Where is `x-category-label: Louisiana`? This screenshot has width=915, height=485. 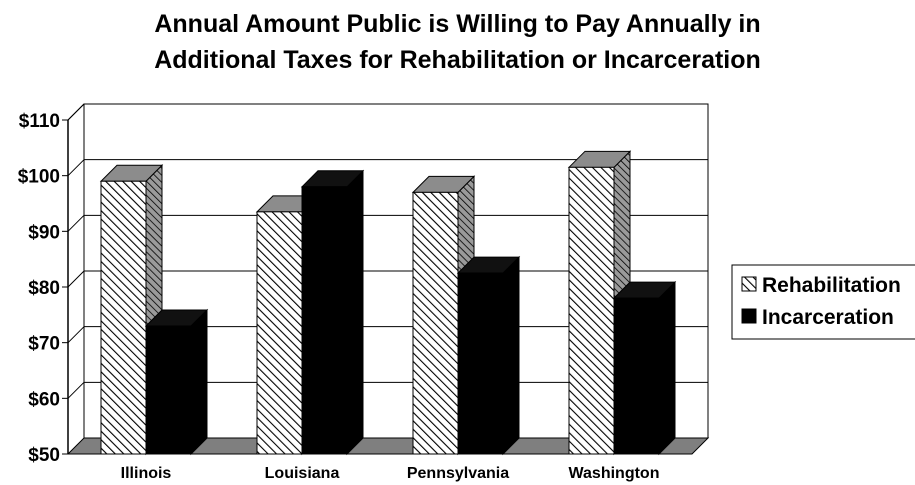 x-category-label: Louisiana is located at coordinates (302, 473).